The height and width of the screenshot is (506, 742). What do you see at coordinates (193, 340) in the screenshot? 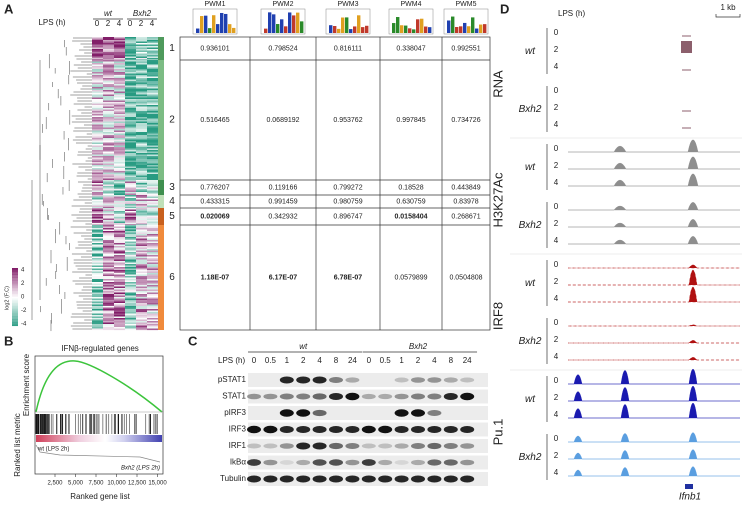
I see `panel-label: C` at bounding box center [193, 340].